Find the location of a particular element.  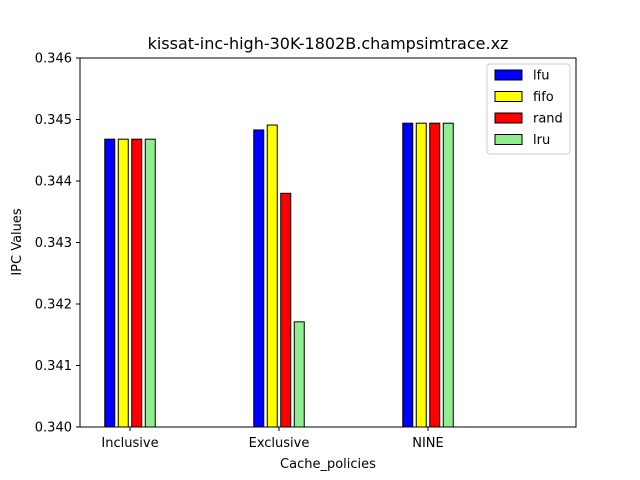

legend-label-lru: lru is located at coordinates (541, 140).